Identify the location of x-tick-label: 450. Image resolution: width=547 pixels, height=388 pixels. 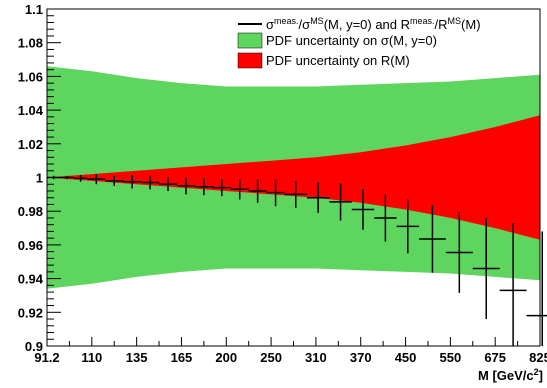
(406, 357).